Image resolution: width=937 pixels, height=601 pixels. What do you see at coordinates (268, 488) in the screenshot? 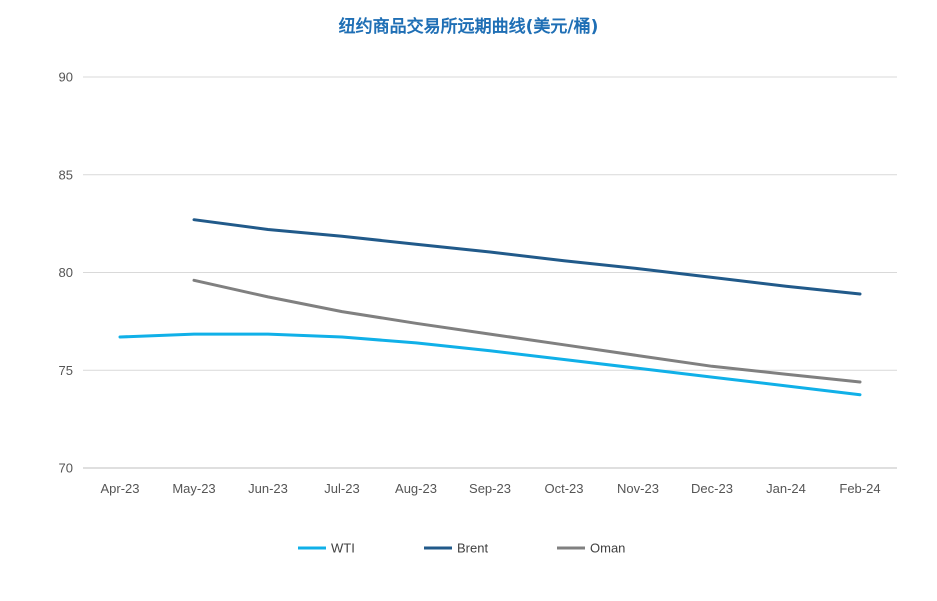
I see `x-tick-label: Jun-23` at bounding box center [268, 488].